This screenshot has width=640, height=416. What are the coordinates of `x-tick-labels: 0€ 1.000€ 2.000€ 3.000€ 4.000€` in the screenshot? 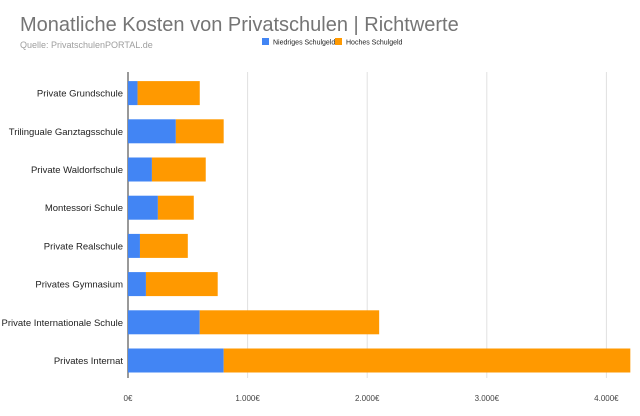 It's located at (372, 398).